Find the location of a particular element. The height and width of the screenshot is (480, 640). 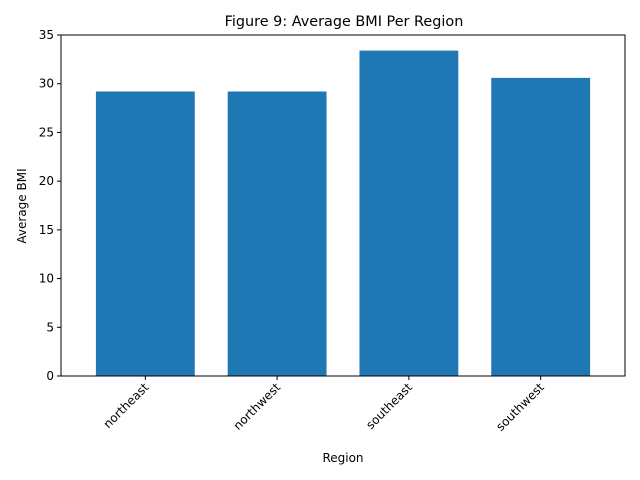

bar-southeast is located at coordinates (409, 213).